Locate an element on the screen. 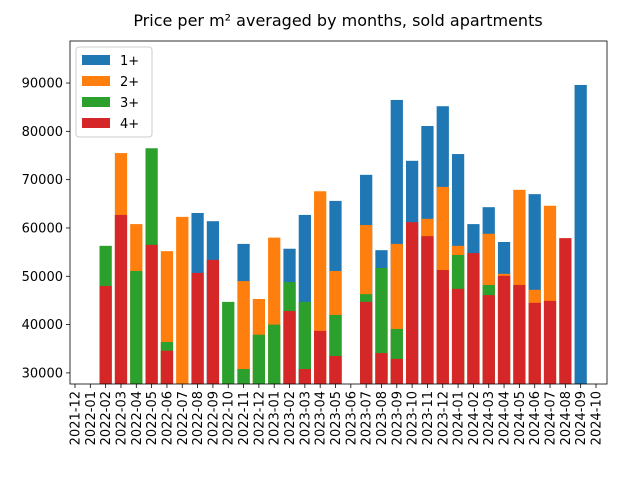 This screenshot has height=484, width=640. x-tick-label: 2023-03 is located at coordinates (305, 418).